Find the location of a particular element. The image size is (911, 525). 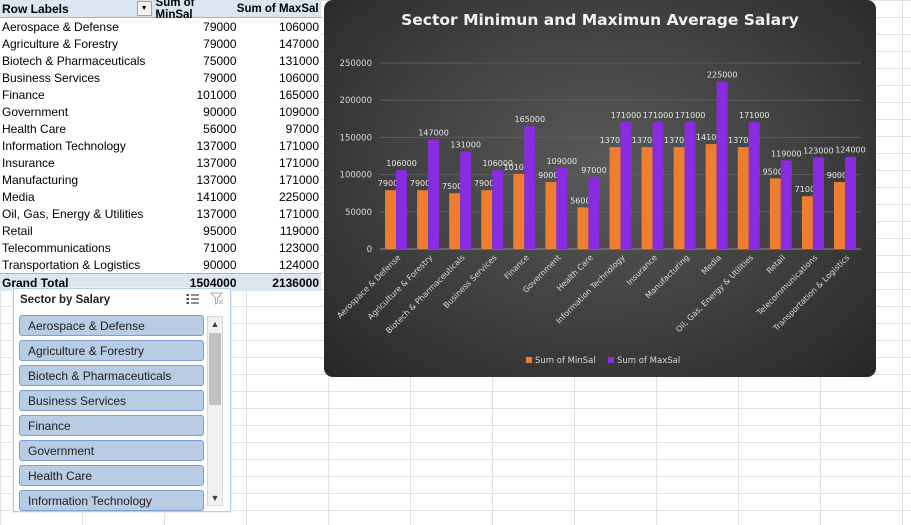

scroll-down-icon: ▼ is located at coordinates (215, 498).